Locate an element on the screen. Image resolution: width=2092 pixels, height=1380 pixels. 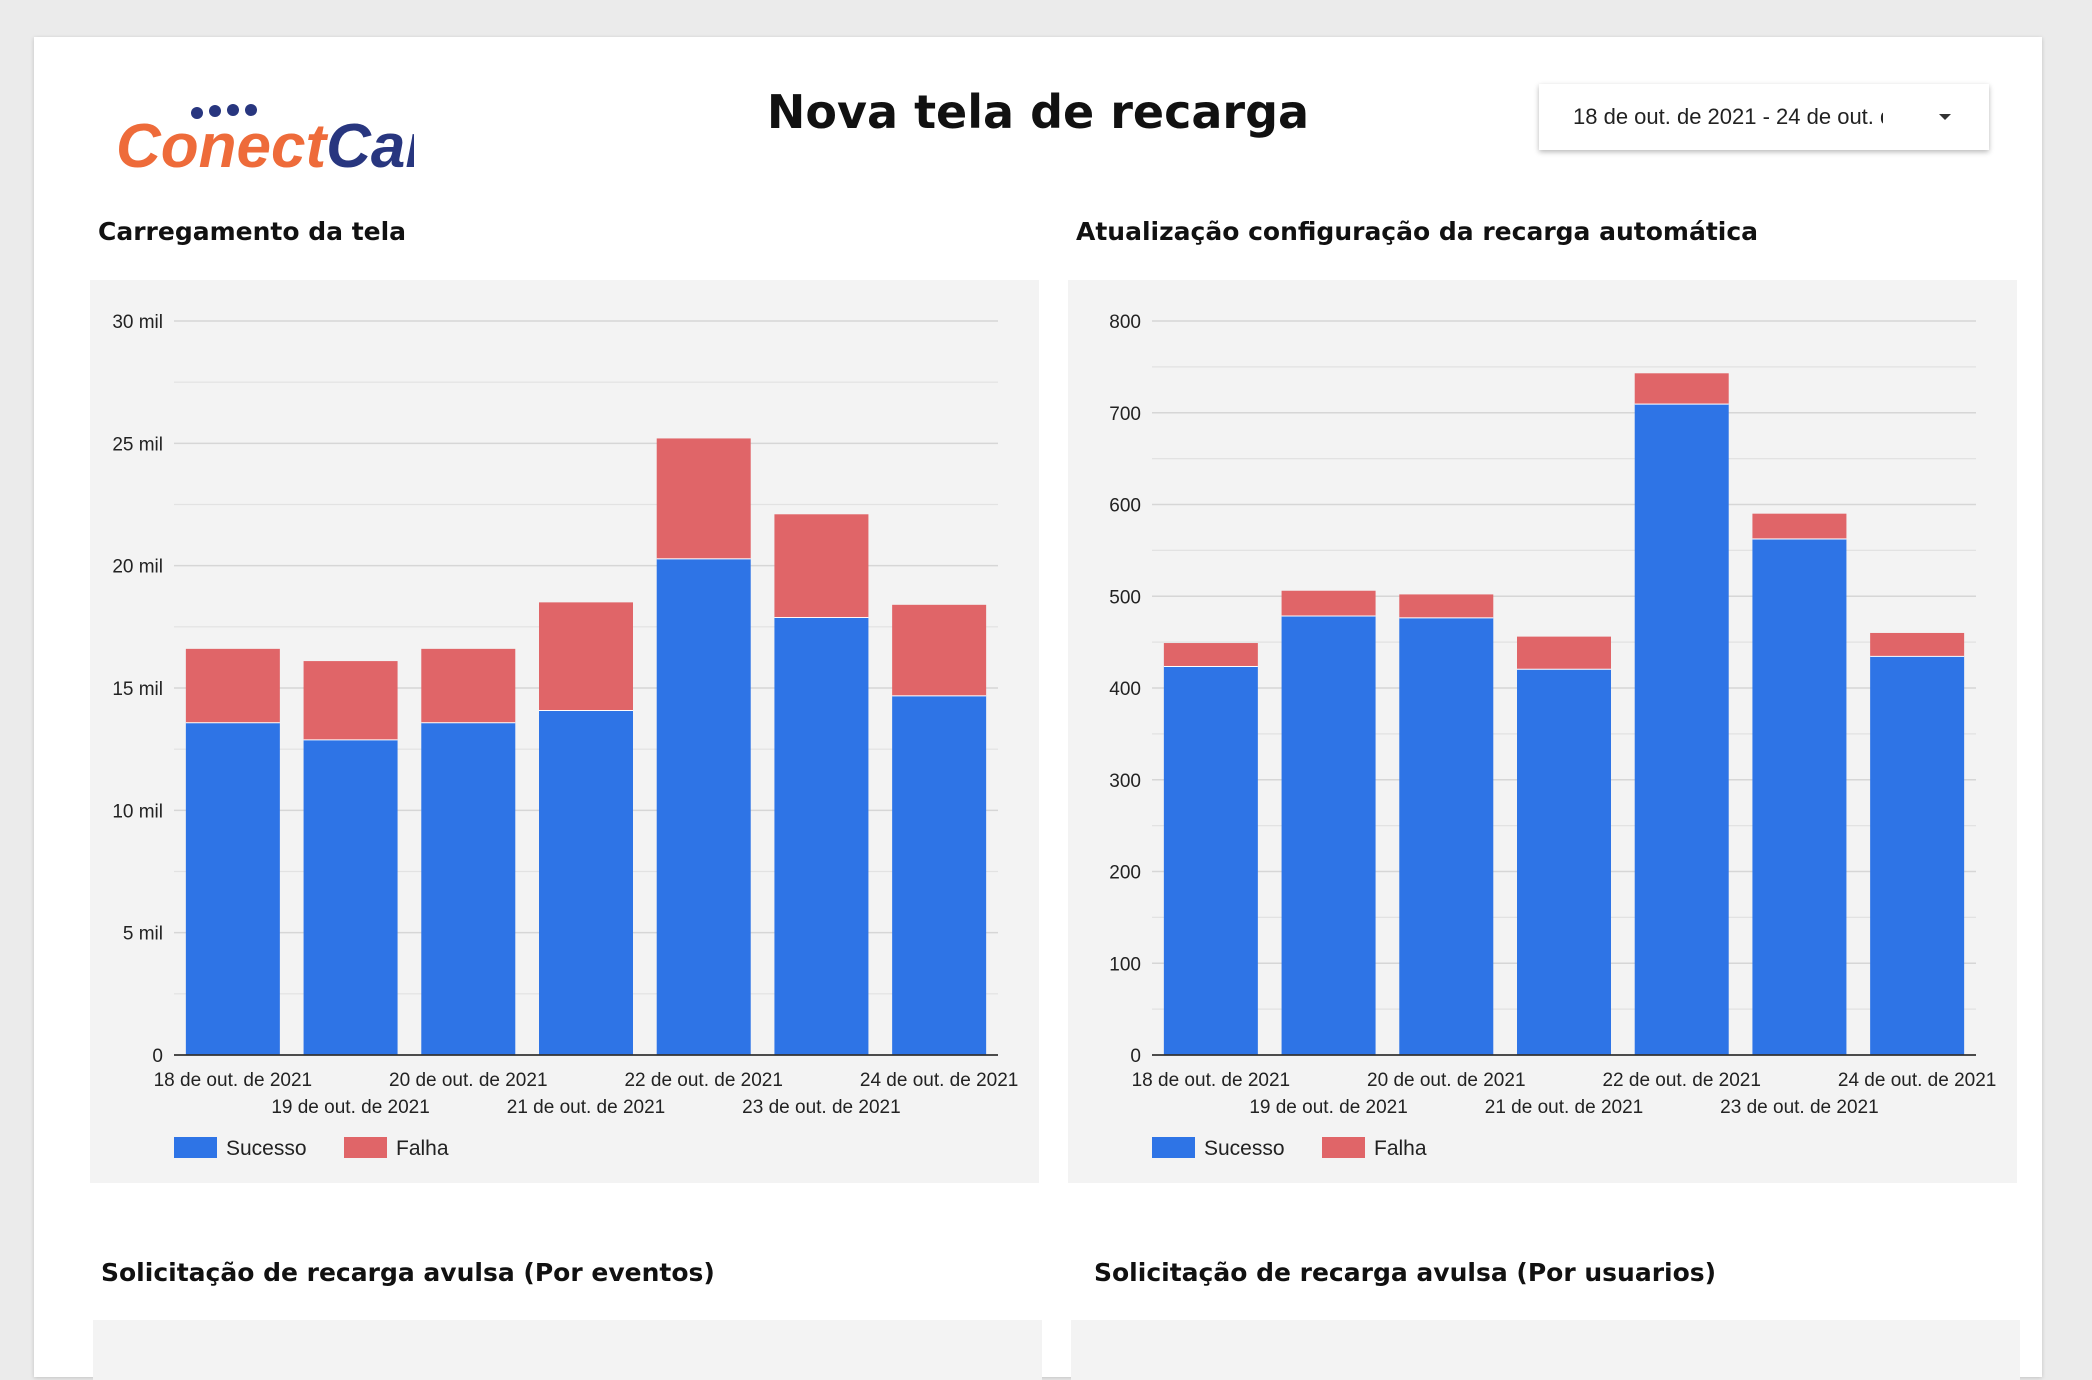
y-tick-label: 15 mil is located at coordinates (137, 689).